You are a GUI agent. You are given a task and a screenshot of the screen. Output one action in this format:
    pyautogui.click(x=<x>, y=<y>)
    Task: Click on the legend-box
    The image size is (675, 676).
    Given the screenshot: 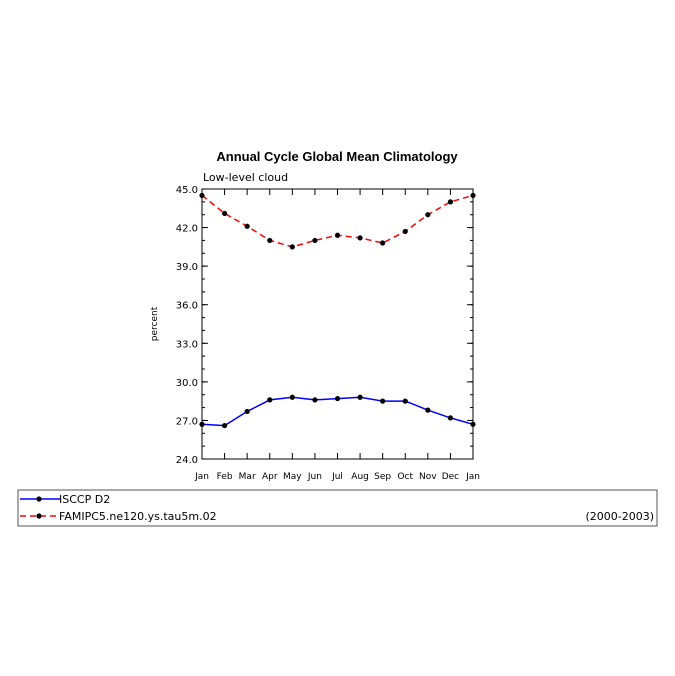 What is the action you would take?
    pyautogui.click(x=337, y=508)
    